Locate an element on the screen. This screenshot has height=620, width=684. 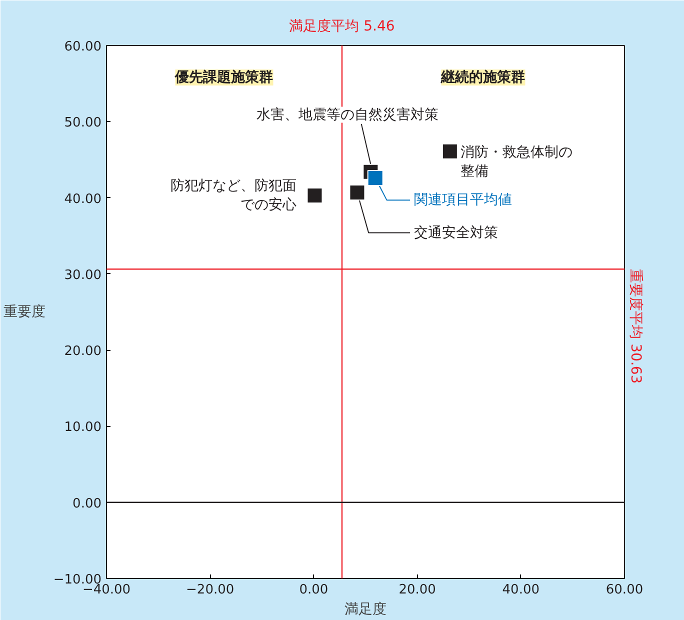
x-tick-label: 0.00 is located at coordinates (313, 590).